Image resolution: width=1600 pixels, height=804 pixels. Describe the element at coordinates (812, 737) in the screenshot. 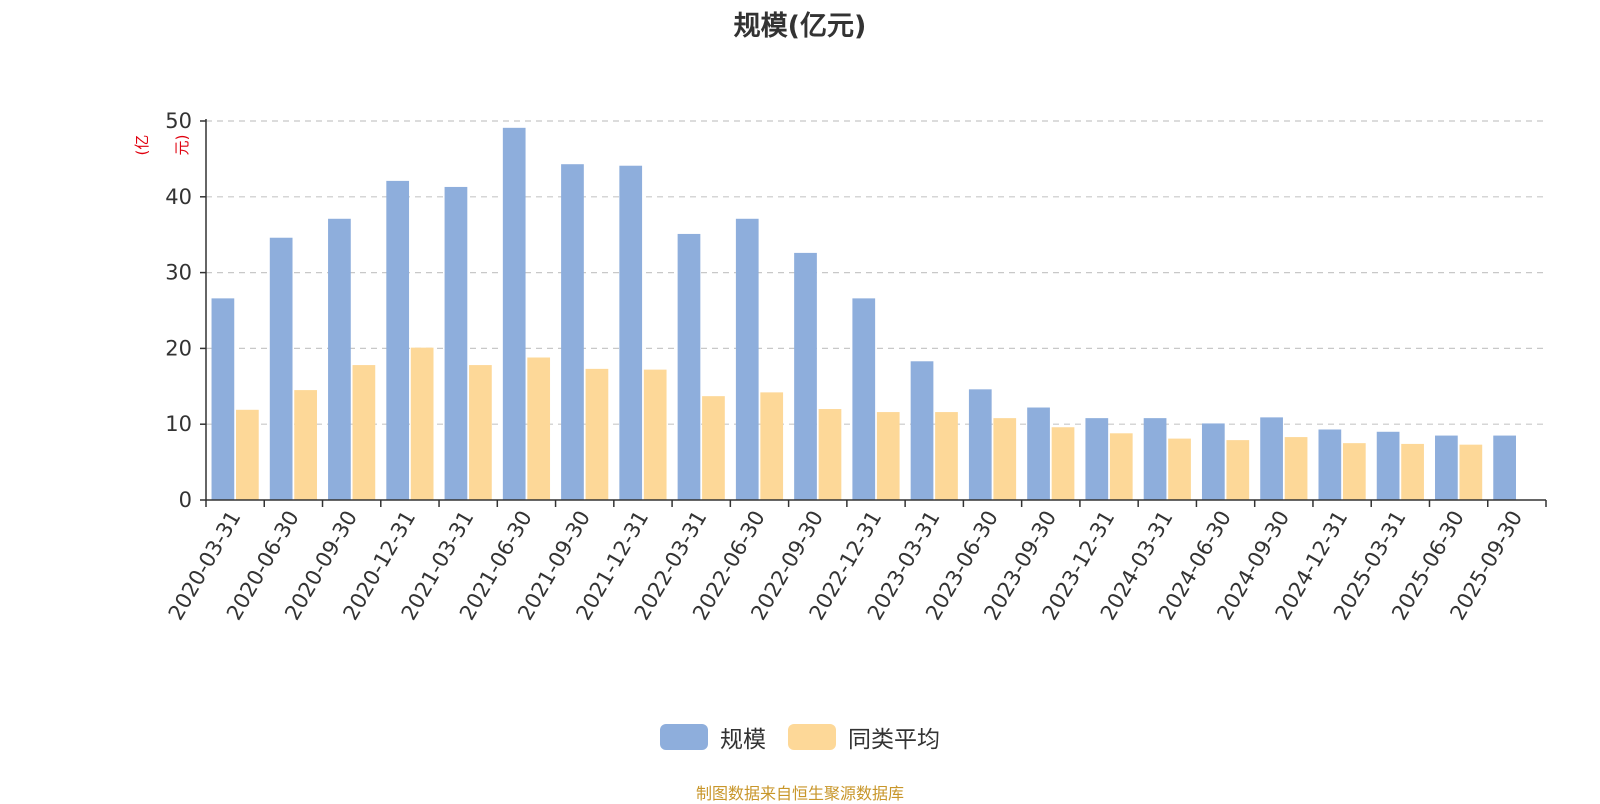

I see `legend-swatch-peer-average` at that location.